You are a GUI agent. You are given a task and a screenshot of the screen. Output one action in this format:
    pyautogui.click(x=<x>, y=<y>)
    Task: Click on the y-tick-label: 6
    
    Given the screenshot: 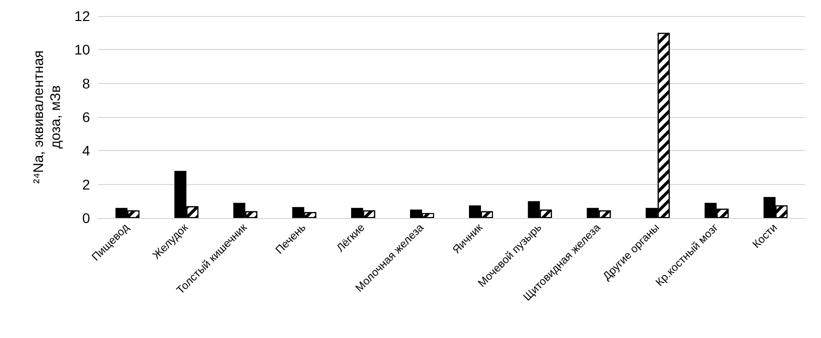 What is the action you would take?
    pyautogui.click(x=86, y=117)
    